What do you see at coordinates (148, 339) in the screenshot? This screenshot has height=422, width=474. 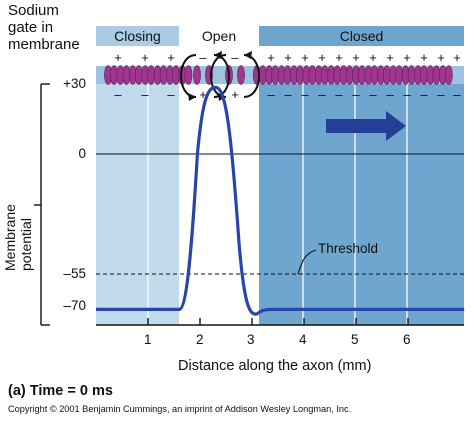 I see `x-tick-label: 1` at bounding box center [148, 339].